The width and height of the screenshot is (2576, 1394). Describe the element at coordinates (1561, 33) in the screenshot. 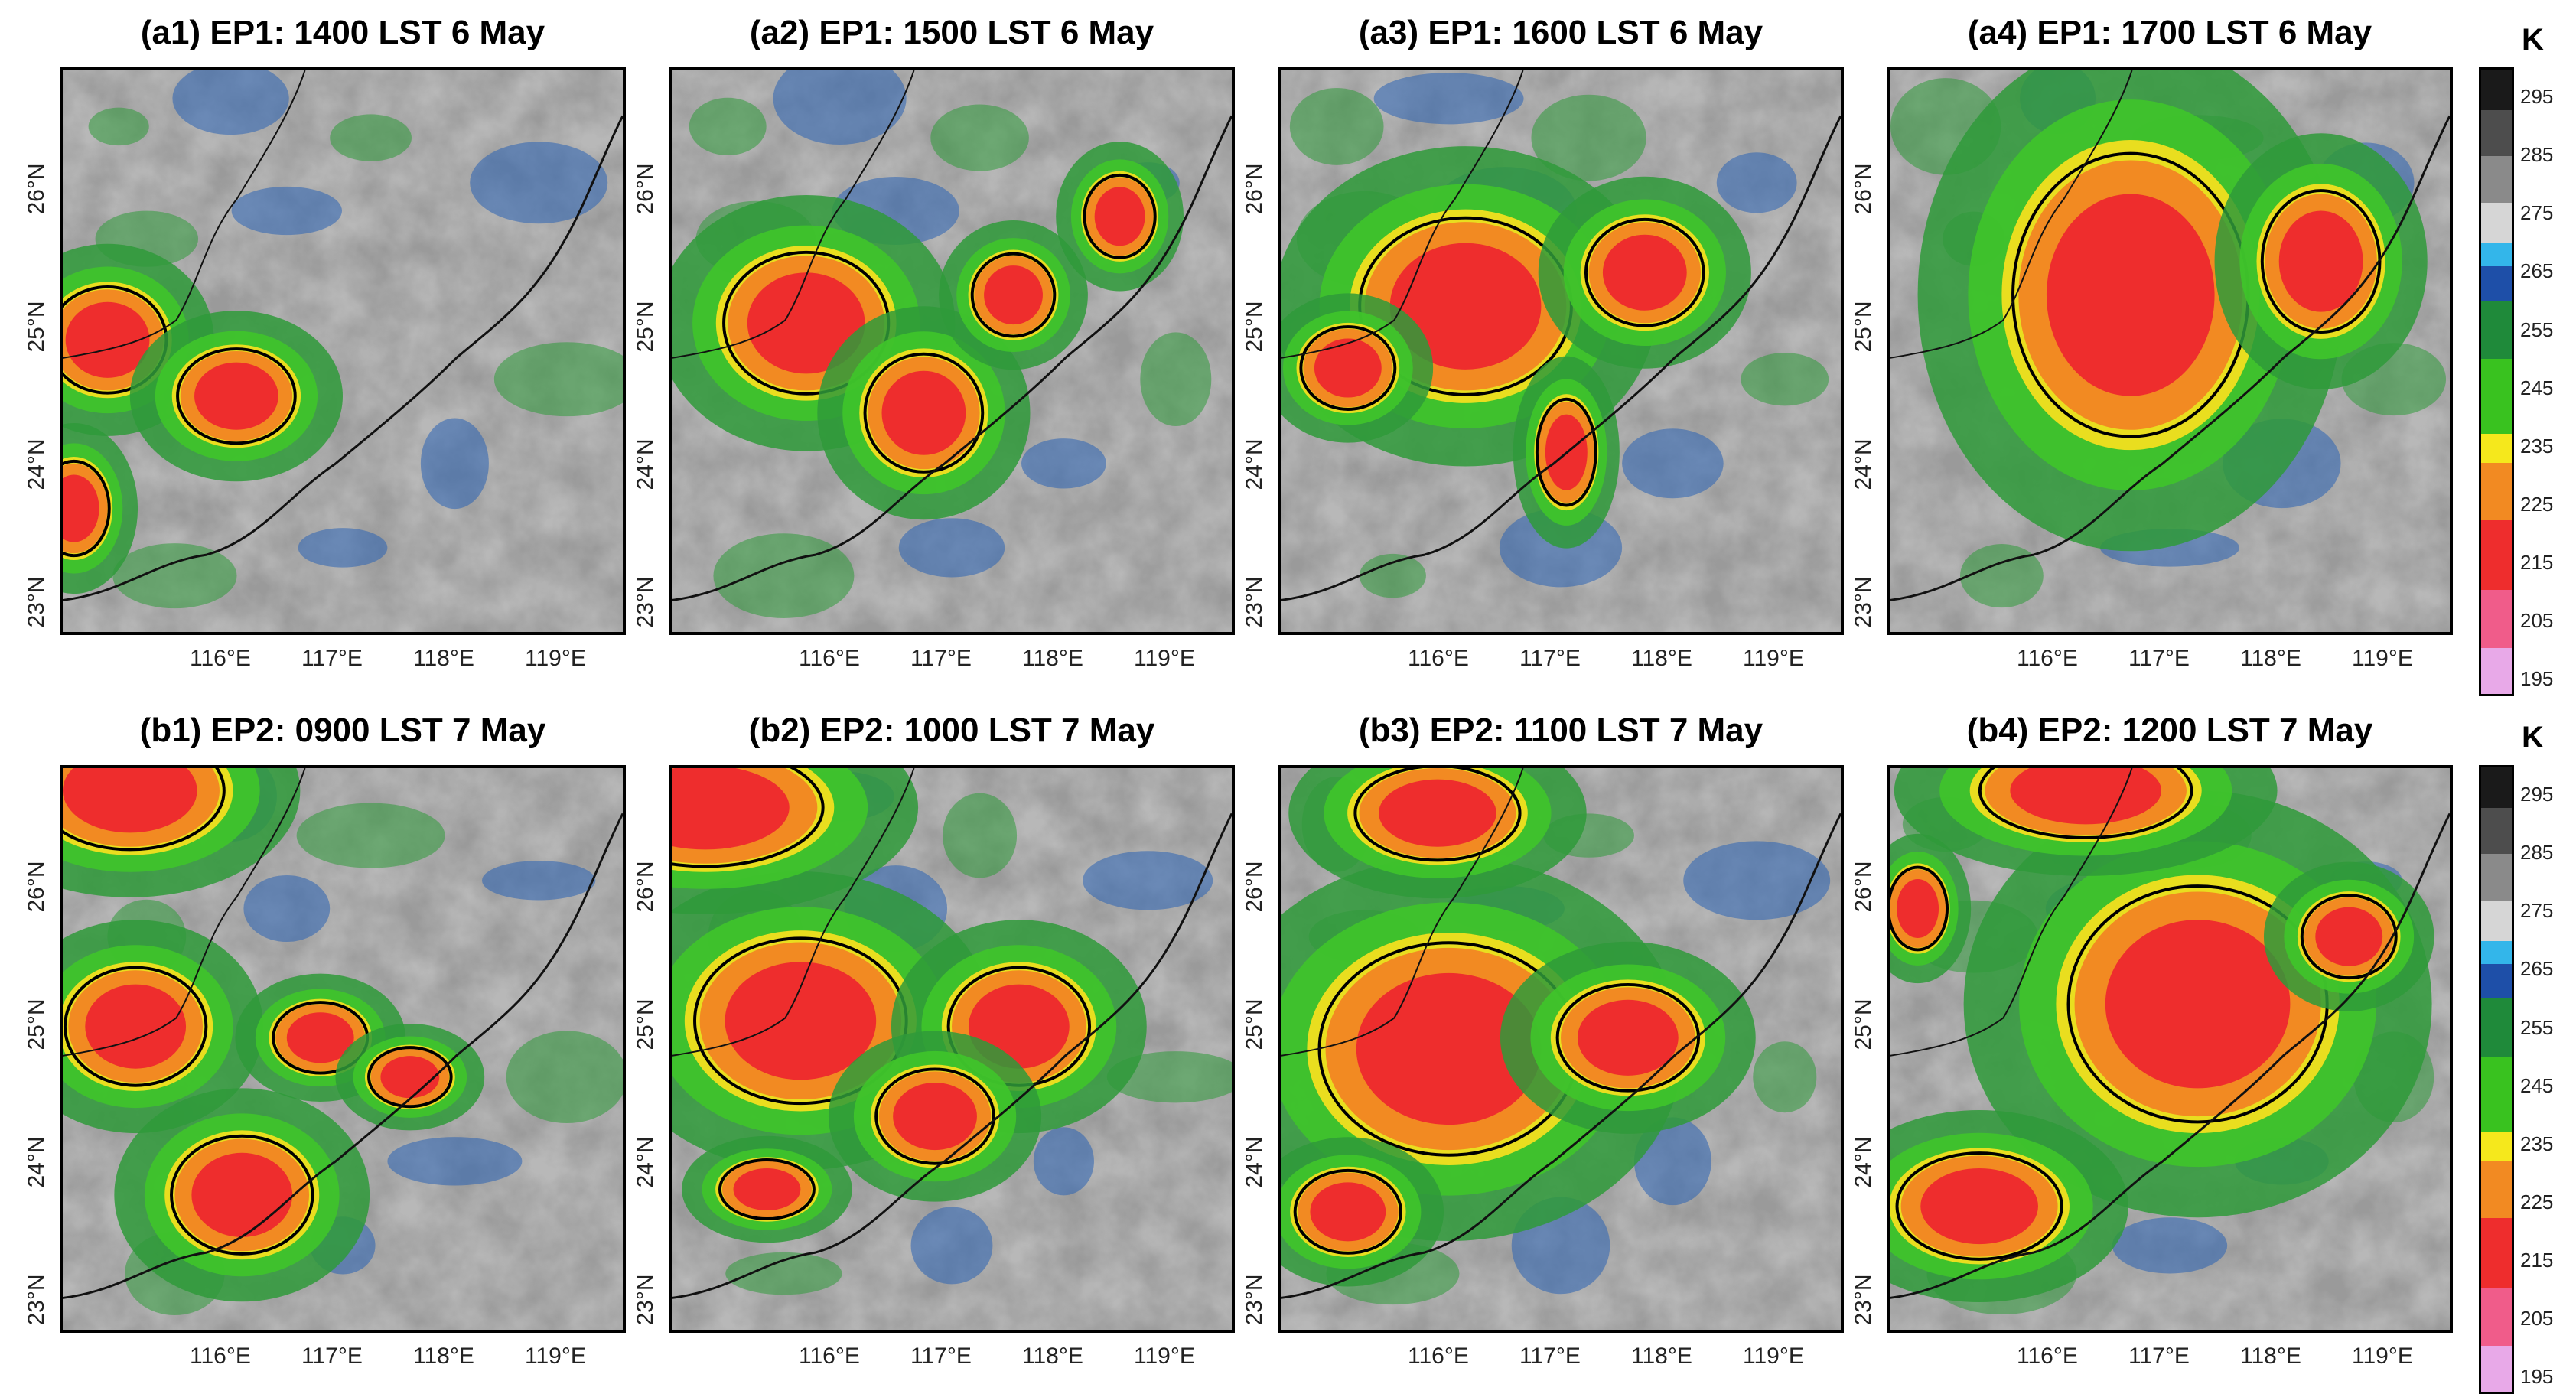

I see `panel-title: (a3) EP1: 1600 LST 6 May` at that location.